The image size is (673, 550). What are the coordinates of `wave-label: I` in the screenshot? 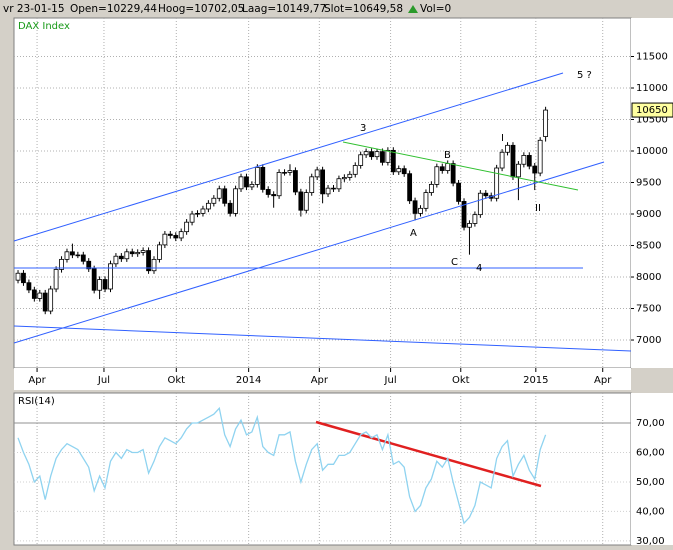 It's located at (502, 138).